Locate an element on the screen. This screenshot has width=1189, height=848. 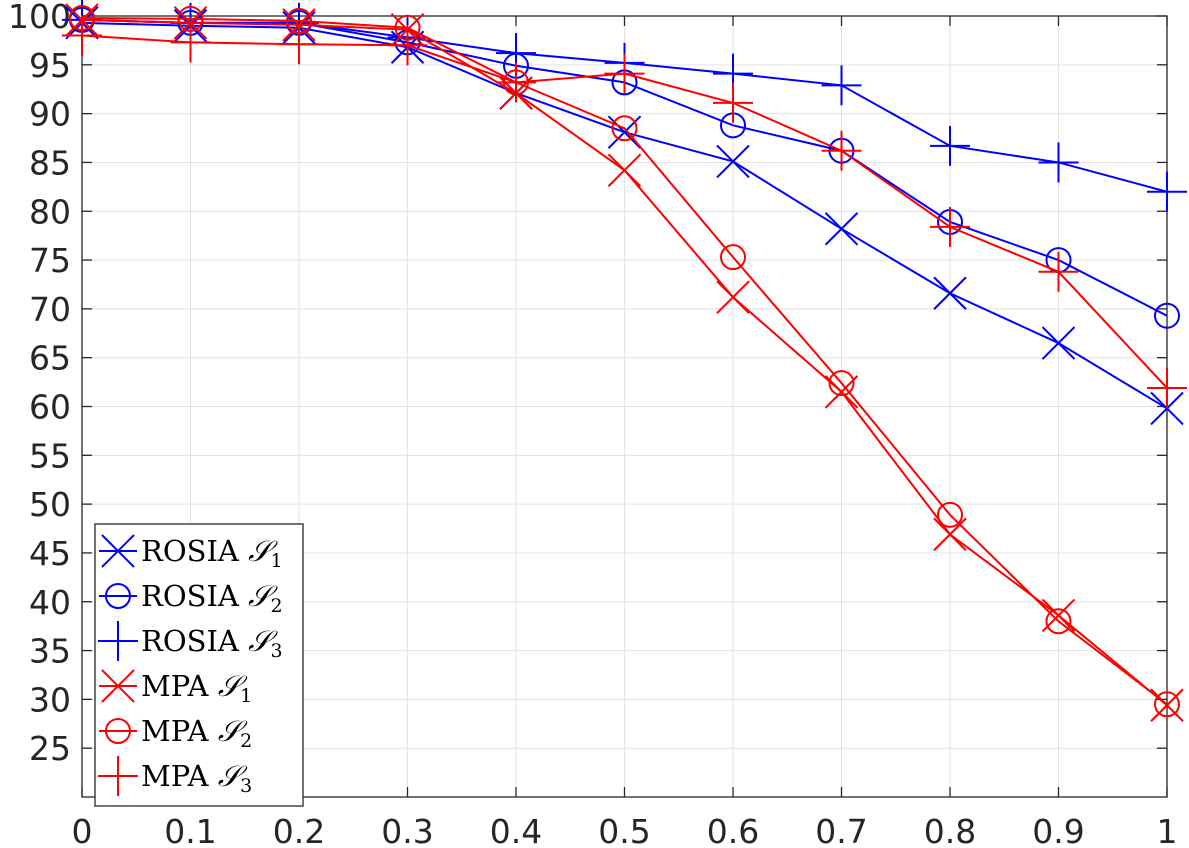
x-tick-label: 0.6 is located at coordinates (733, 830).